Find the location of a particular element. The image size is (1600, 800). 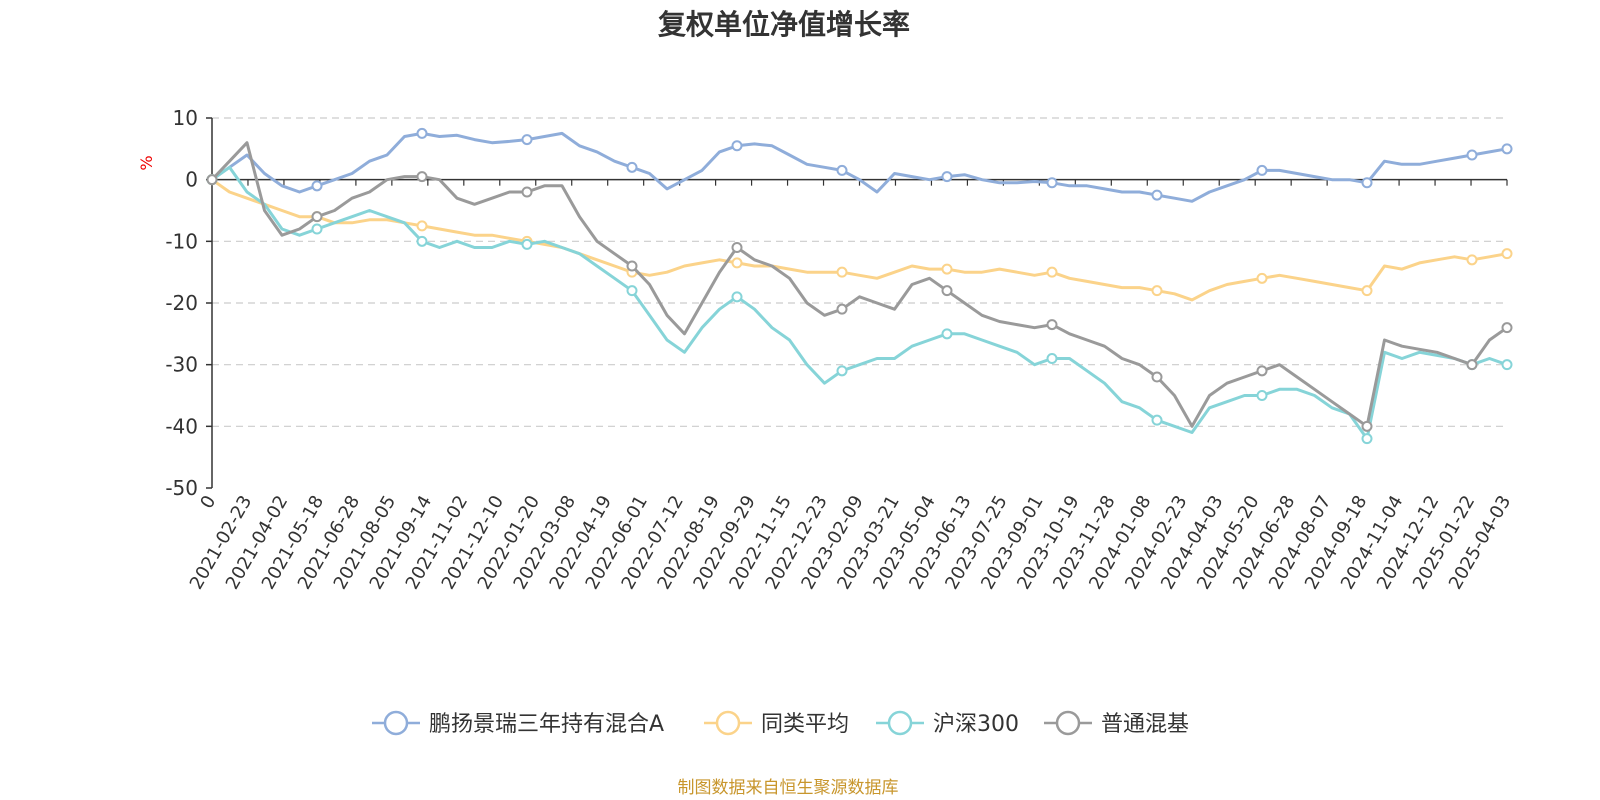

legend-label: 鹏扬景瑞三年持有混合A is located at coordinates (546, 724).